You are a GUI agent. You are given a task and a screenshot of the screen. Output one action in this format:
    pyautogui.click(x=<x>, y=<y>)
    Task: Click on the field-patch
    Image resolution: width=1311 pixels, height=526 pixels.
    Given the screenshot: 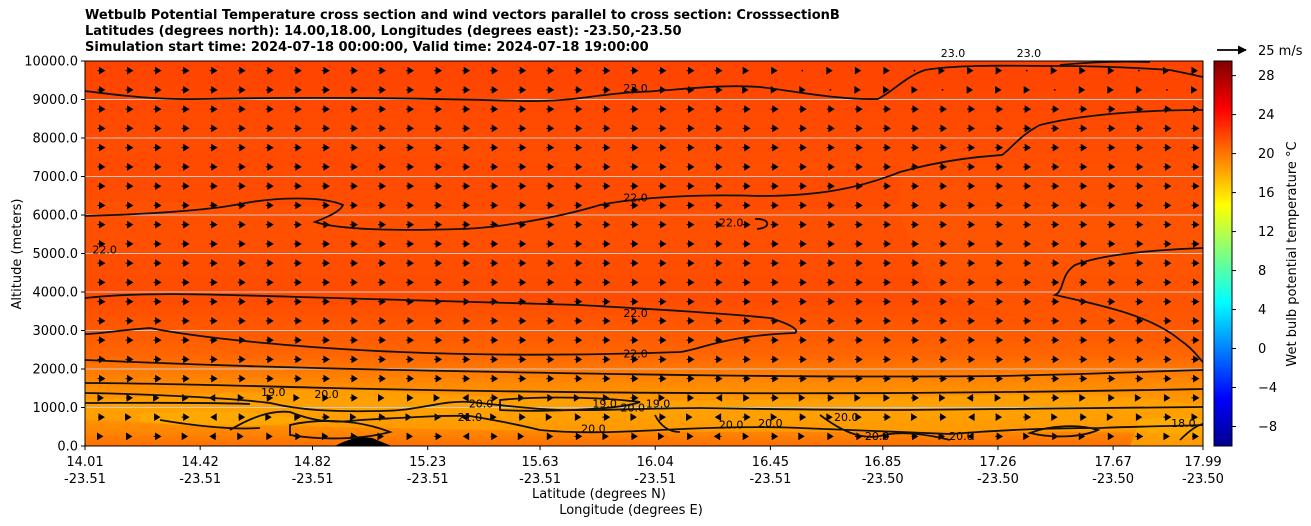 What is the action you would take?
    pyautogui.click(x=1051, y=264)
    